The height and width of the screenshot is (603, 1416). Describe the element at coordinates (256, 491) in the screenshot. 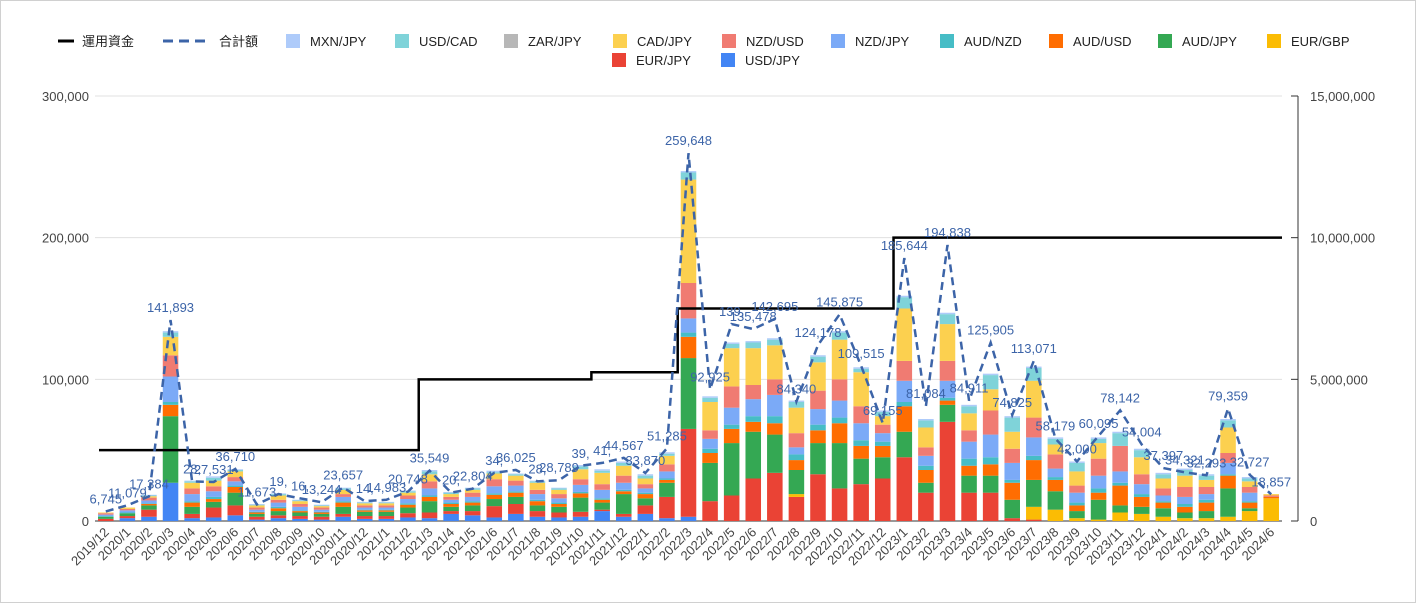

I see `total-data-label: 11,673` at that location.